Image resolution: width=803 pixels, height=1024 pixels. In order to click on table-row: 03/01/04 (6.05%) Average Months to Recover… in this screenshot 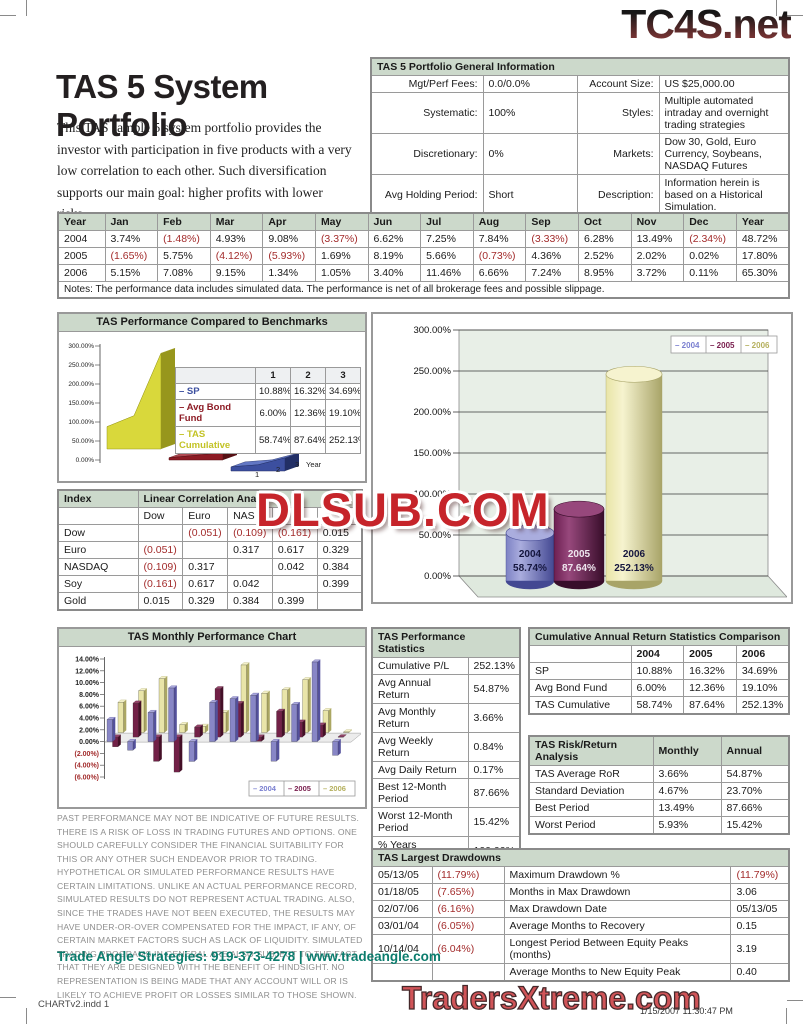, I will do `click(580, 926)`.